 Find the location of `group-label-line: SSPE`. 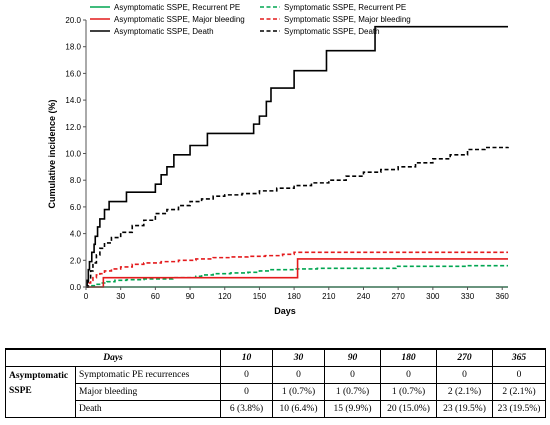

group-label-line: SSPE is located at coordinates (20, 391).